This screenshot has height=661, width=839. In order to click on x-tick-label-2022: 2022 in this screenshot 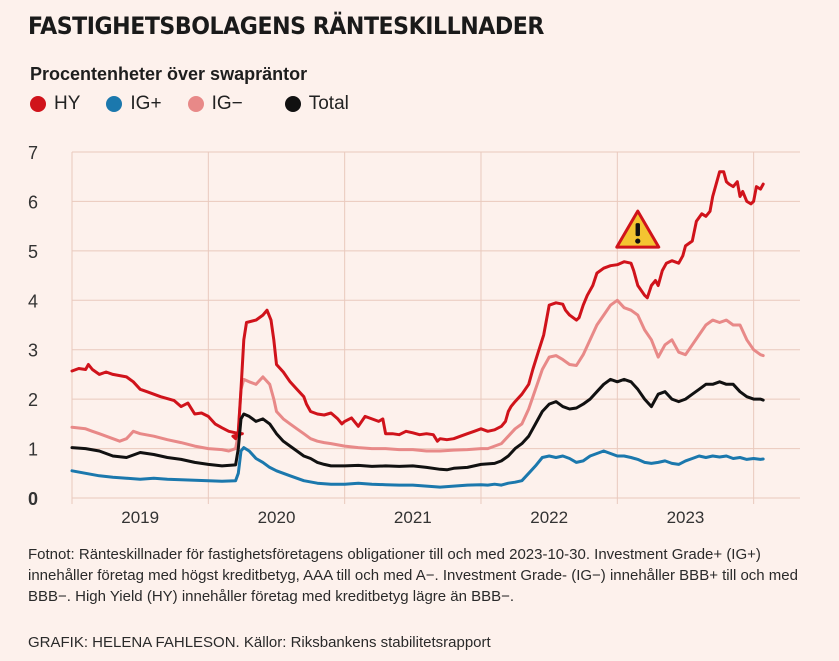, I will do `click(549, 517)`.